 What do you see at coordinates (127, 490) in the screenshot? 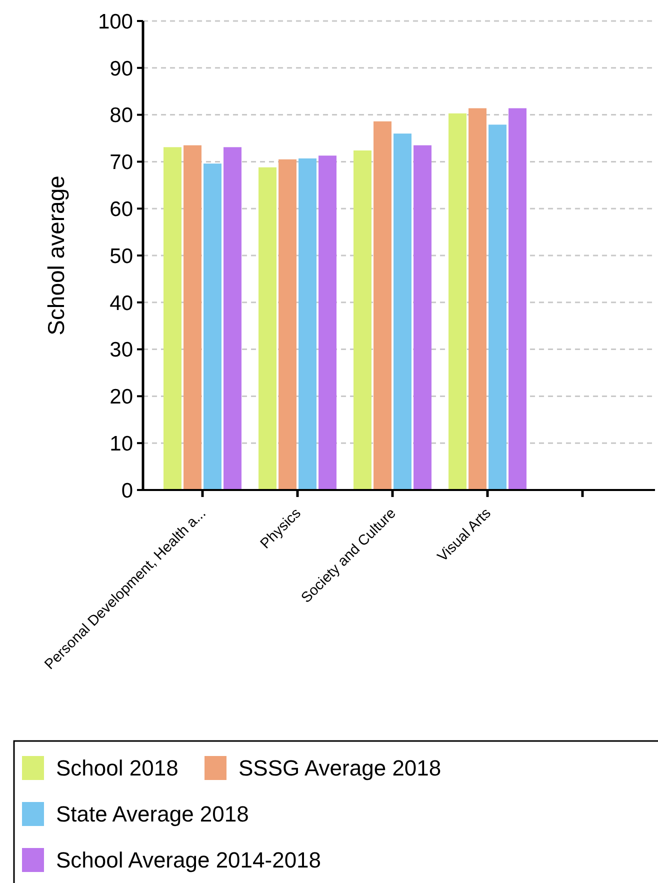
I see `y-tick-label: 0` at bounding box center [127, 490].